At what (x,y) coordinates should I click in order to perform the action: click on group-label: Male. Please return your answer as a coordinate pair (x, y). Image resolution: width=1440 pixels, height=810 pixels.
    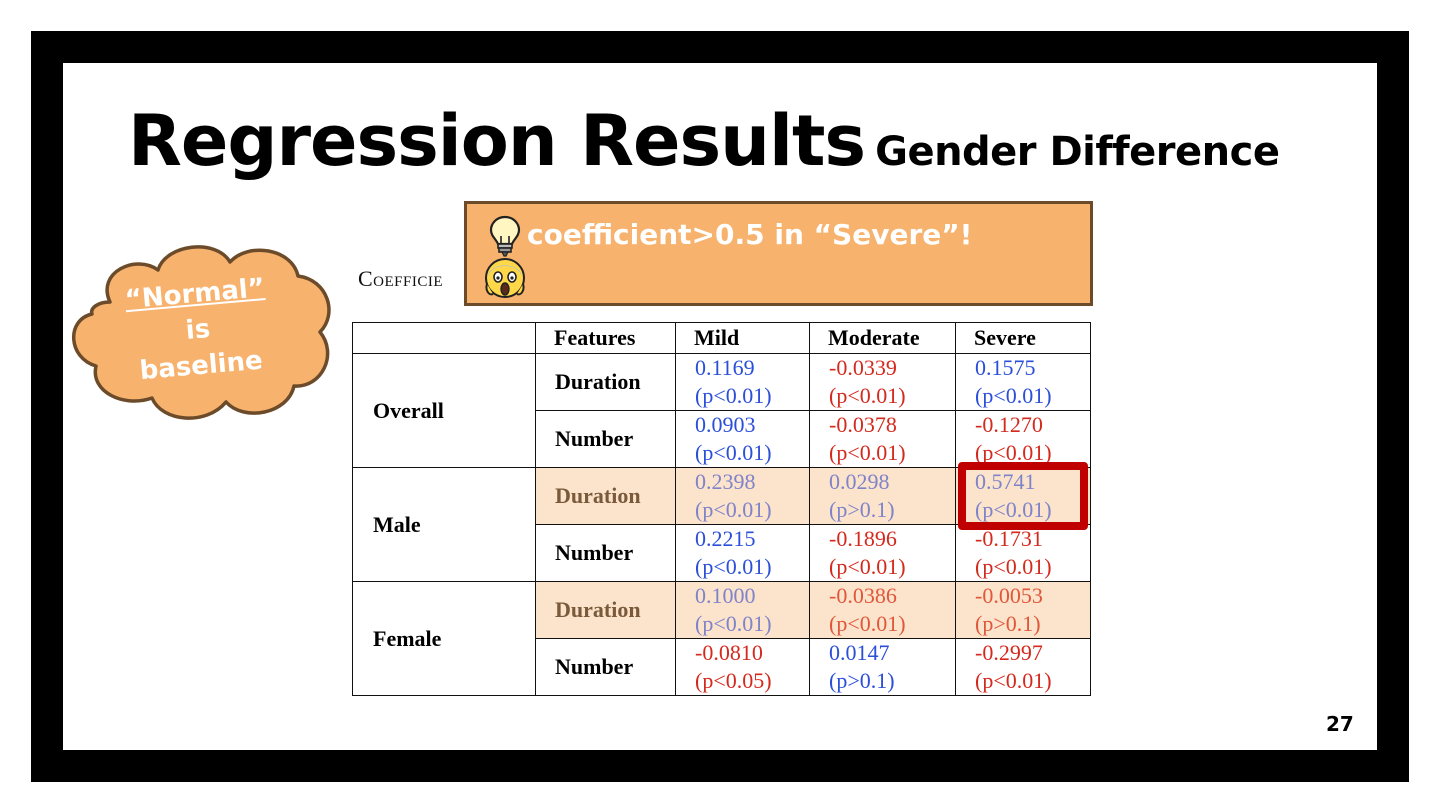
    Looking at the image, I should click on (444, 524).